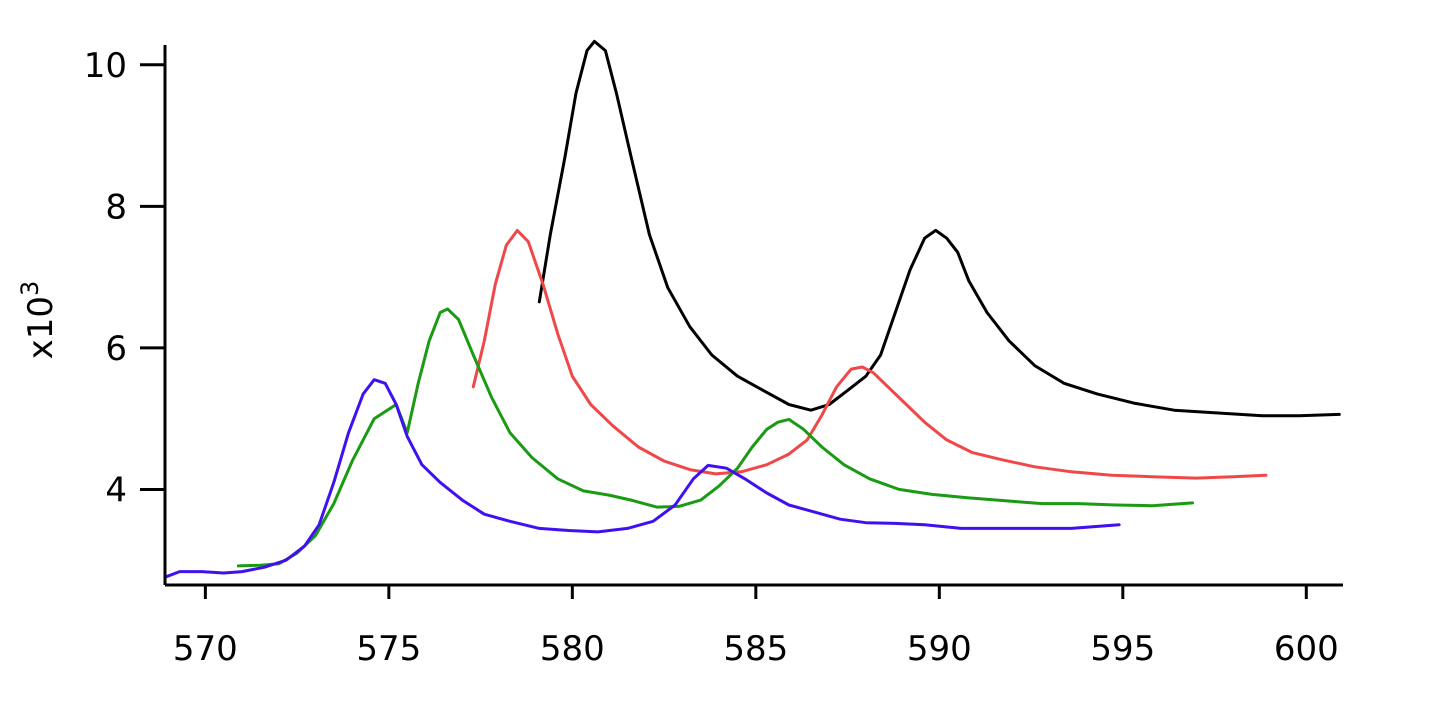  I want to click on x-tick-label: 585, so click(755, 649).